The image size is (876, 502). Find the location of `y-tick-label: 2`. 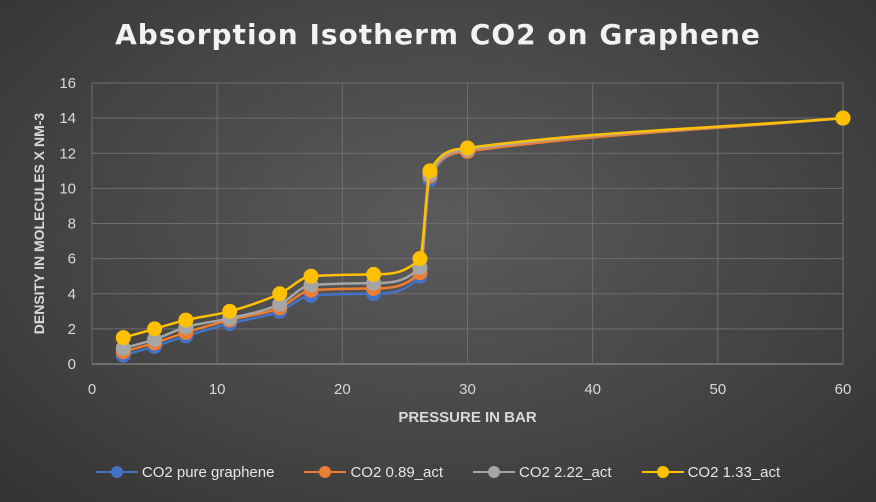

y-tick-label: 2 is located at coordinates (72, 329).